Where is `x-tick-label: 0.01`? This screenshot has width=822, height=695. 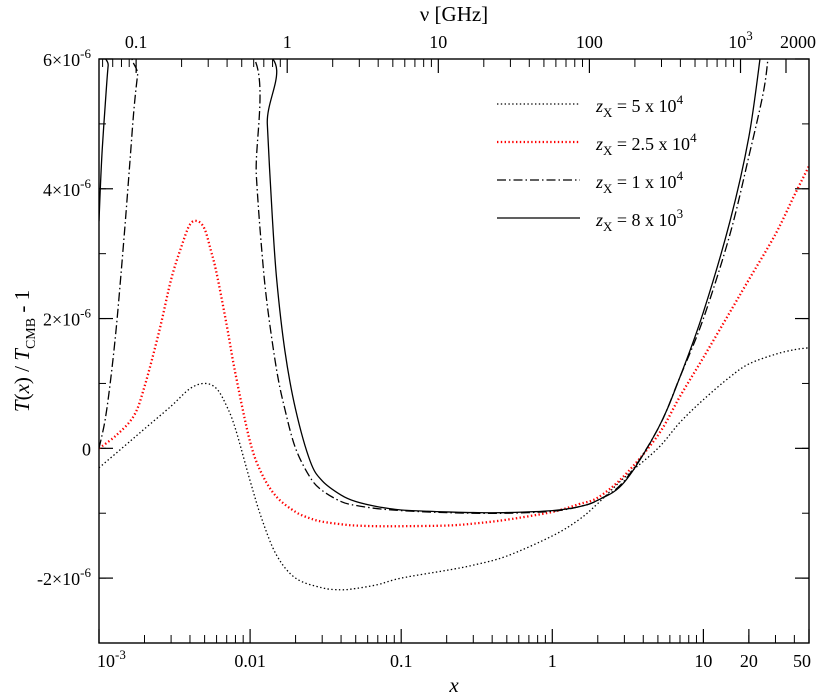 x-tick-label: 0.01 is located at coordinates (250, 661).